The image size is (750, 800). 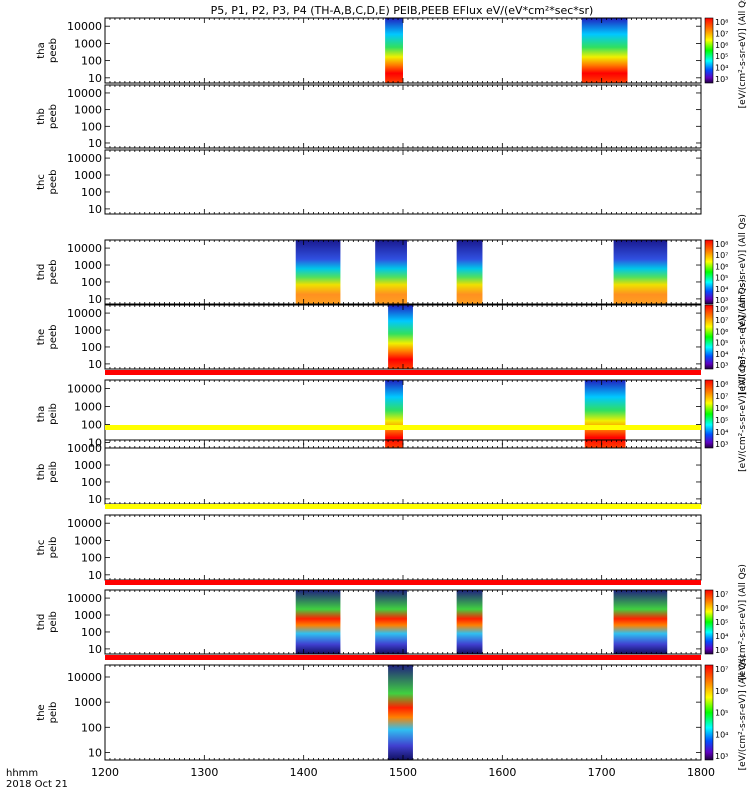 I want to click on panel-probe-label: thd, so click(x=41, y=272).